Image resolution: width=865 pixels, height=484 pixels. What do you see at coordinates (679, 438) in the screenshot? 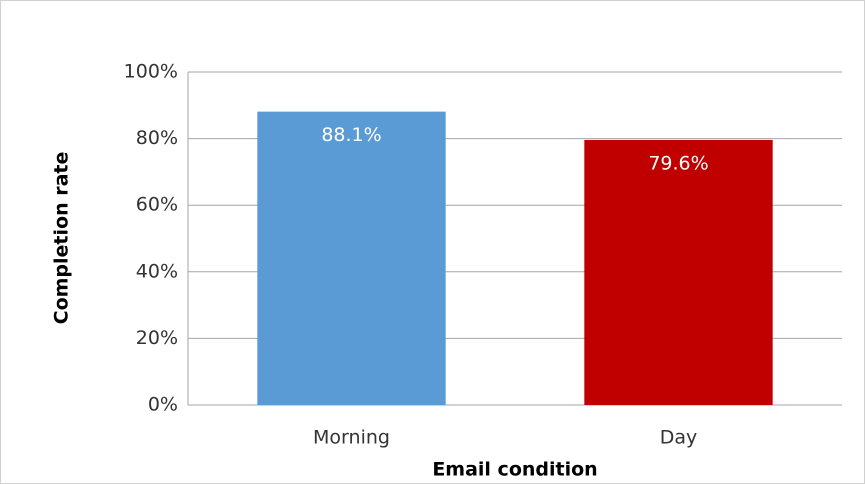
I see `x-tick-label: Day` at bounding box center [679, 438].